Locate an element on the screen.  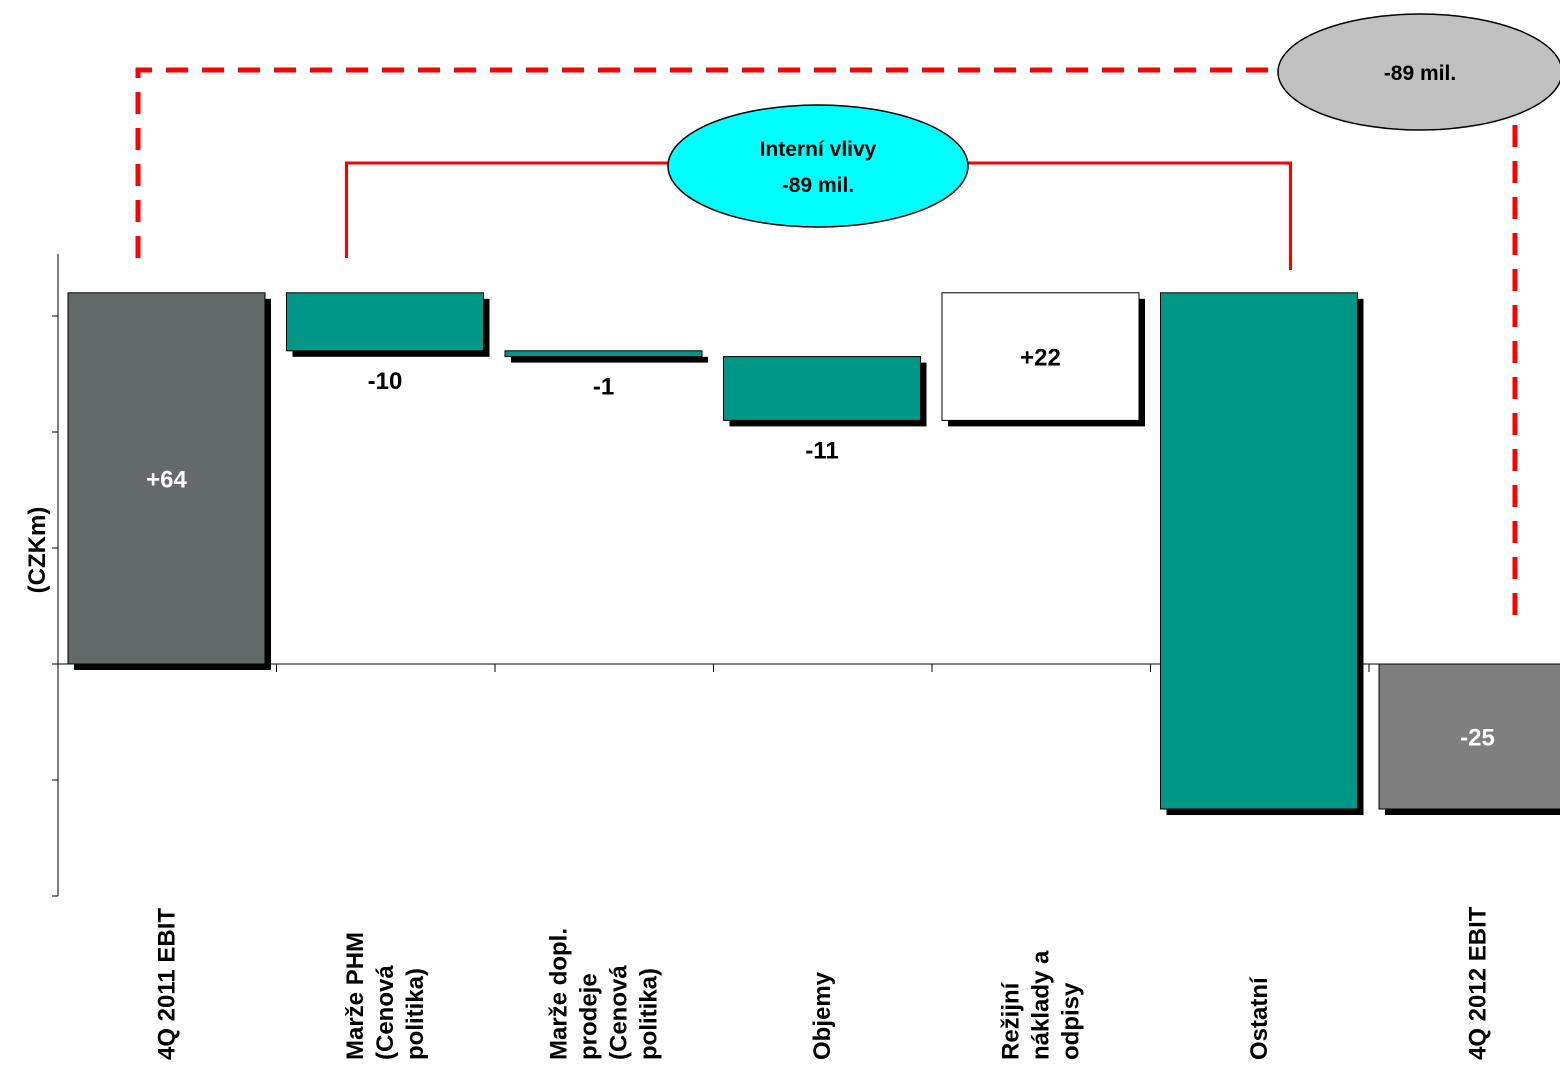
category-label-line: Marže dopl. is located at coordinates (559, 994).